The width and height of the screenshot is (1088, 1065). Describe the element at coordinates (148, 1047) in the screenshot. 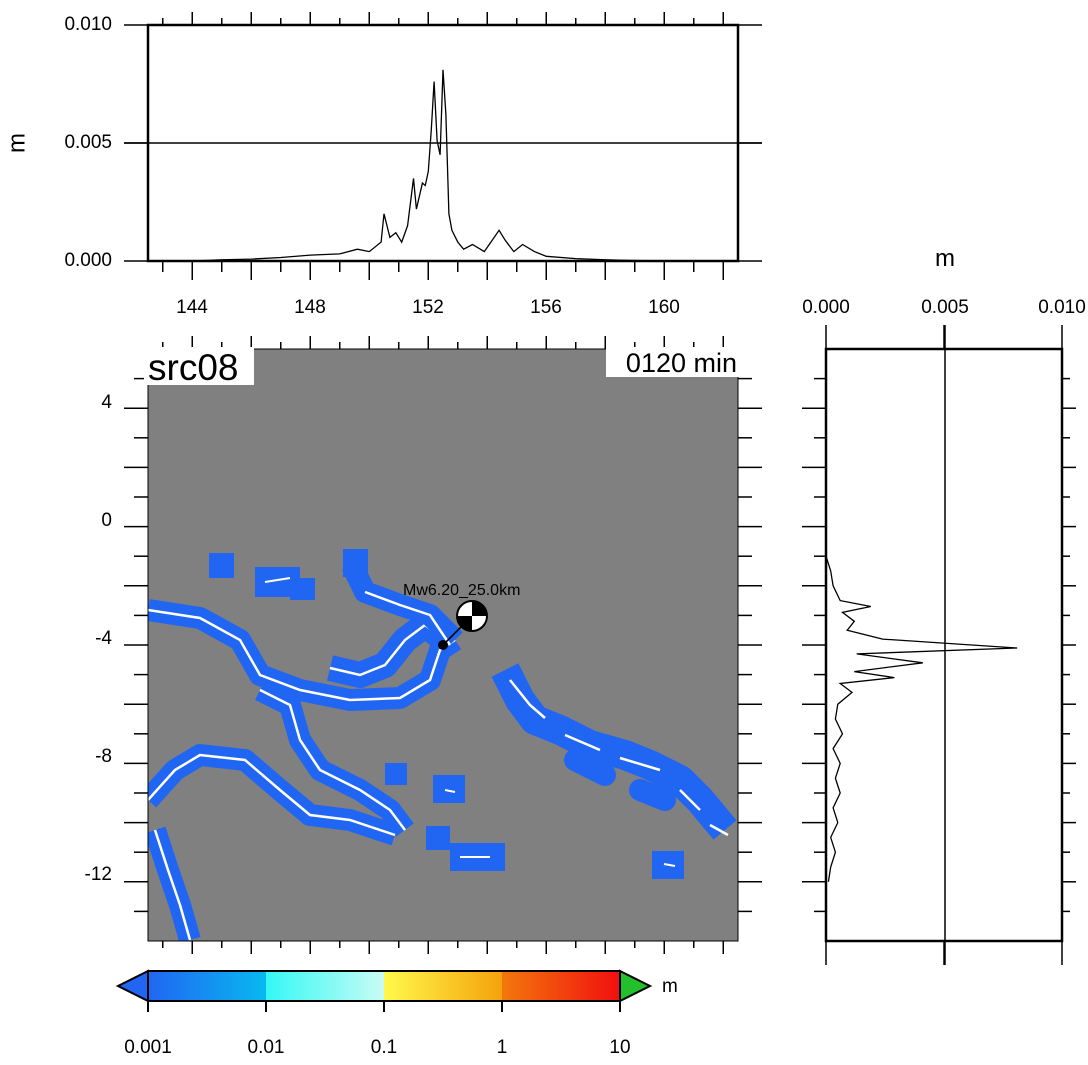

I see `colorbar-label: 0.001` at that location.